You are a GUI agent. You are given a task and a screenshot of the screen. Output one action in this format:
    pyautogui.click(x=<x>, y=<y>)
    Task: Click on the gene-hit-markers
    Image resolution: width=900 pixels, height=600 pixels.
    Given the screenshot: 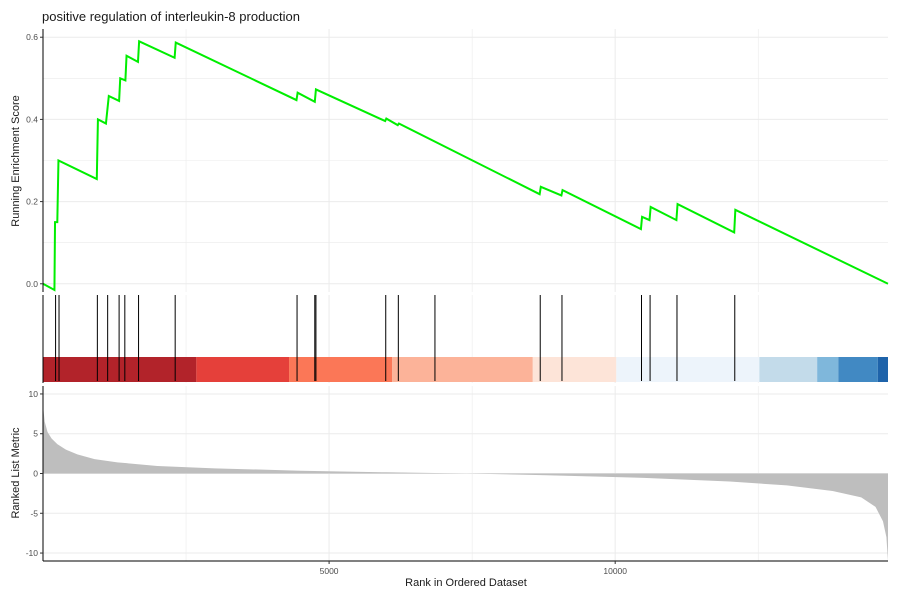 What is the action you would take?
    pyautogui.click(x=395, y=338)
    